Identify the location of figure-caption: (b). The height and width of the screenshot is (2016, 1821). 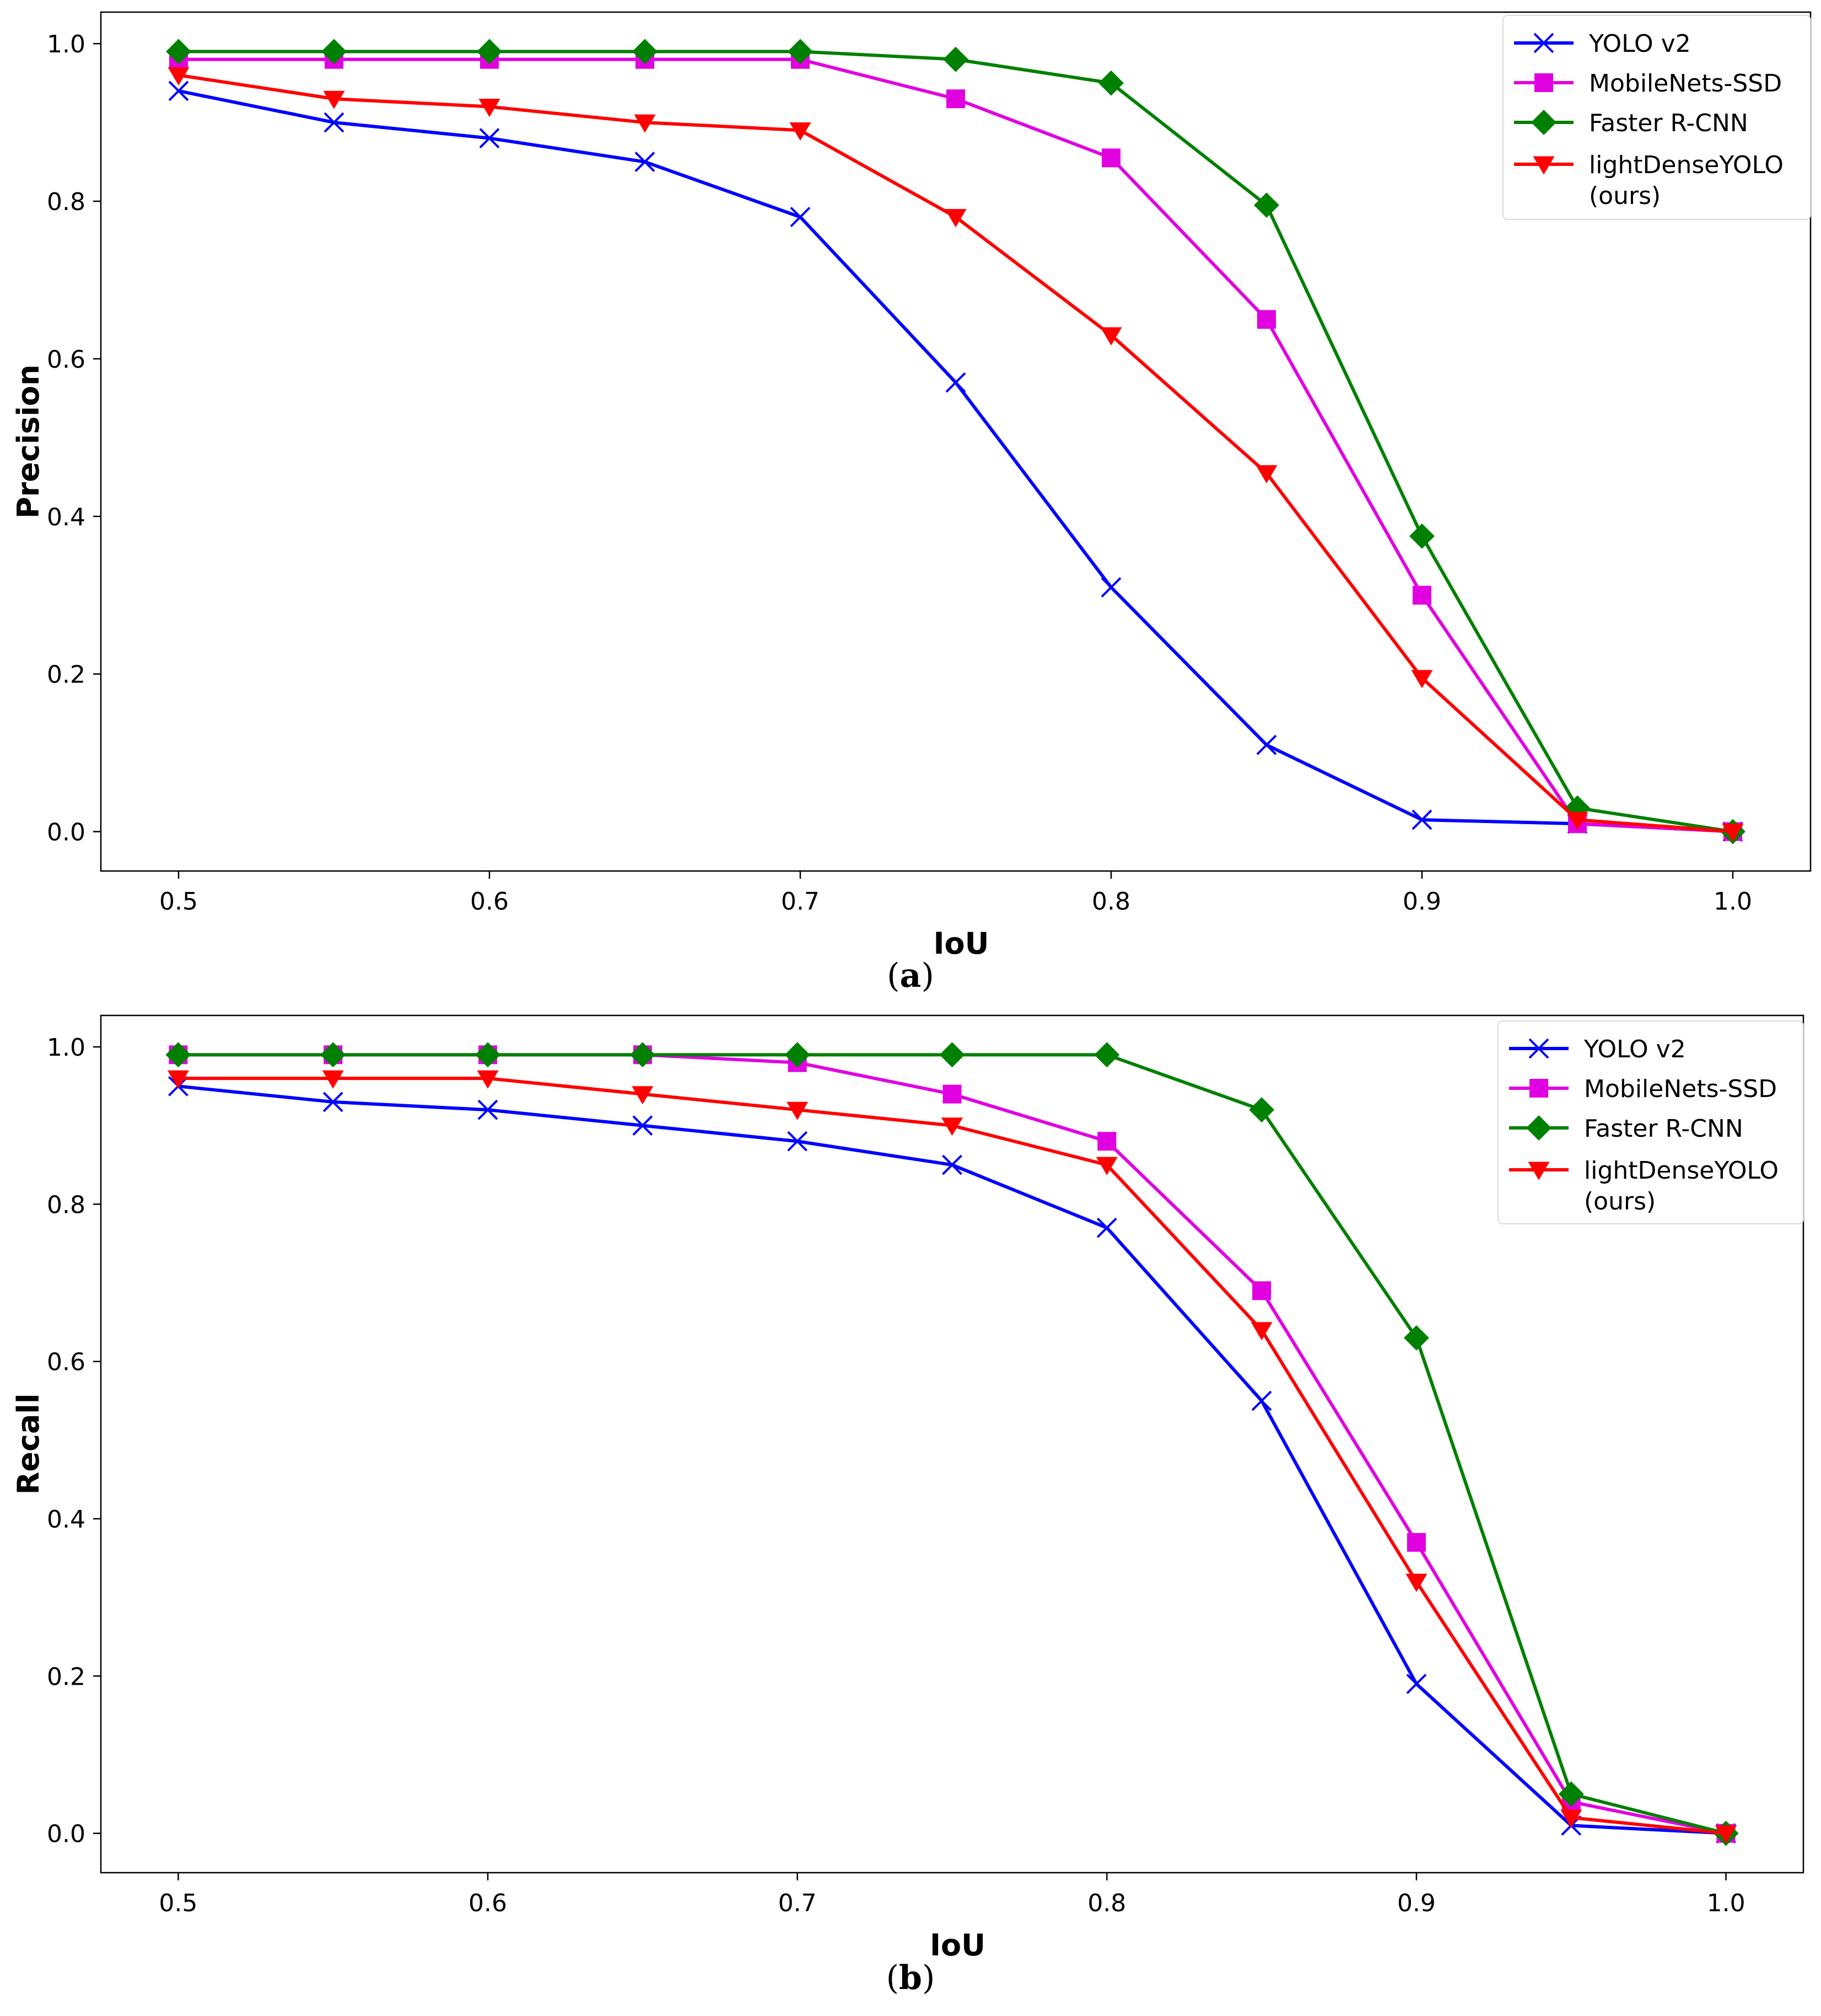
(910, 1978).